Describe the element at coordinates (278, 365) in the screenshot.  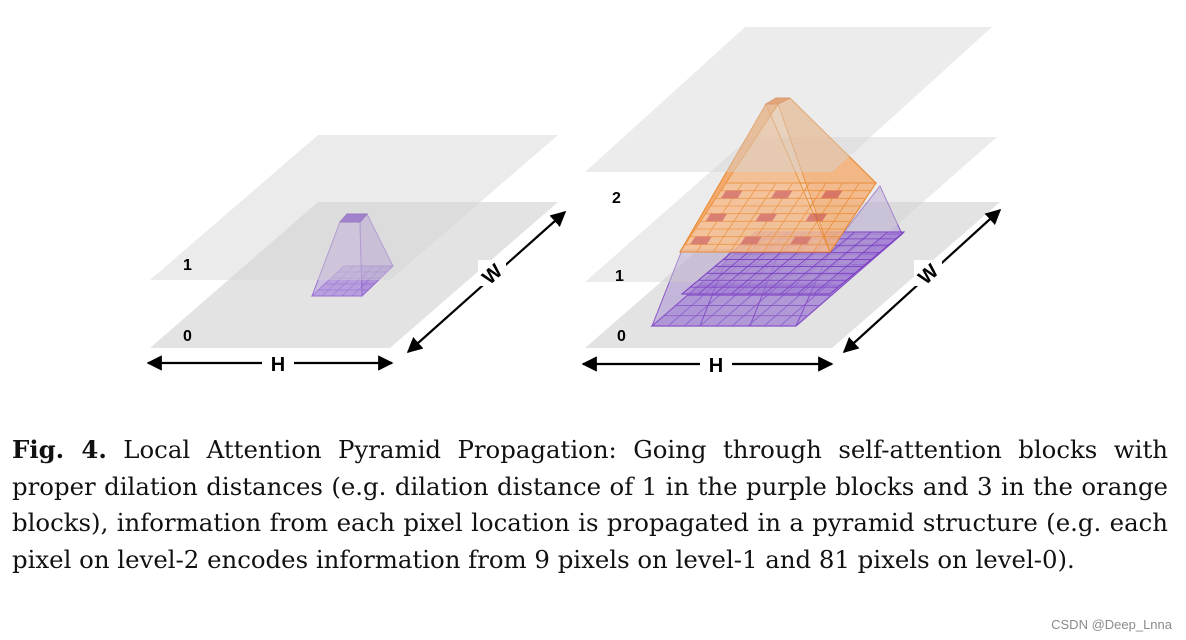
I see `left-h-axis-label: H` at that location.